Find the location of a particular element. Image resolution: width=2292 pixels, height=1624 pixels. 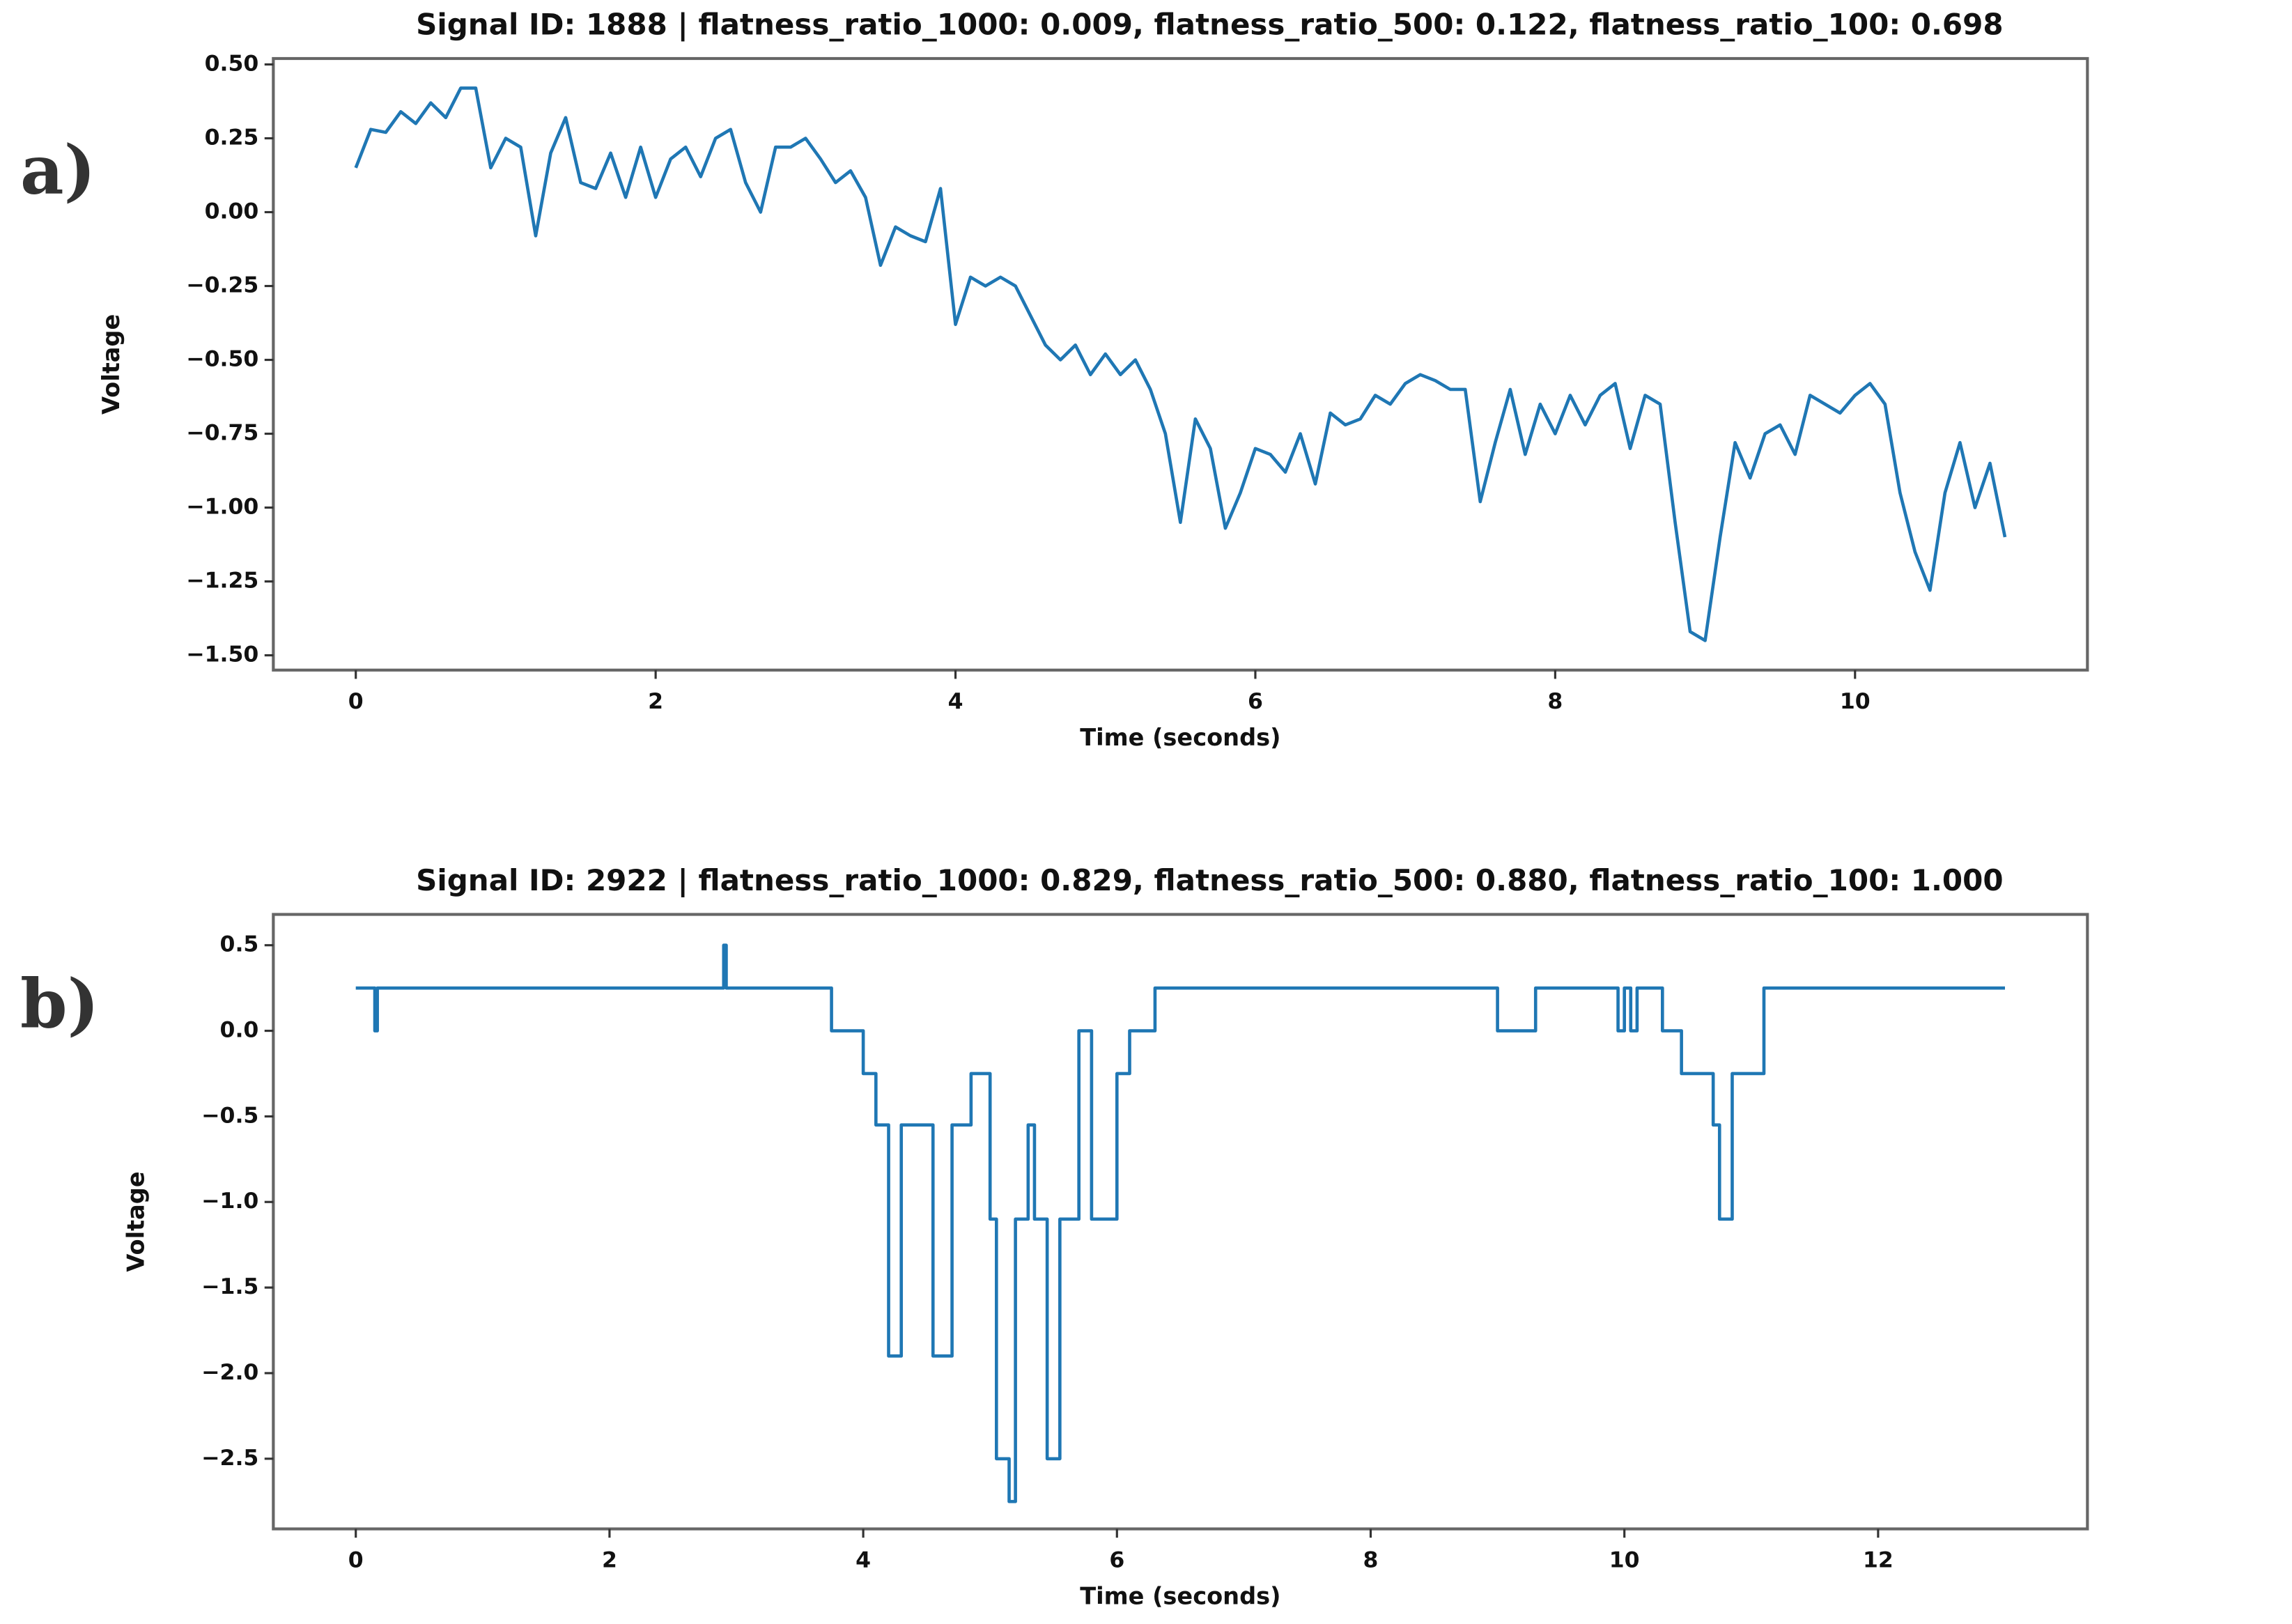

y-tick-label: 0.25 is located at coordinates (232, 137).